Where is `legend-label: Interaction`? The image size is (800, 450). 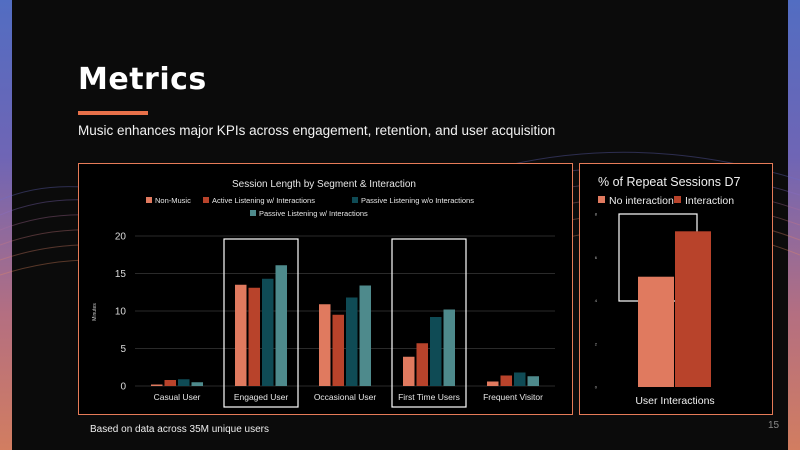 legend-label: Interaction is located at coordinates (709, 201).